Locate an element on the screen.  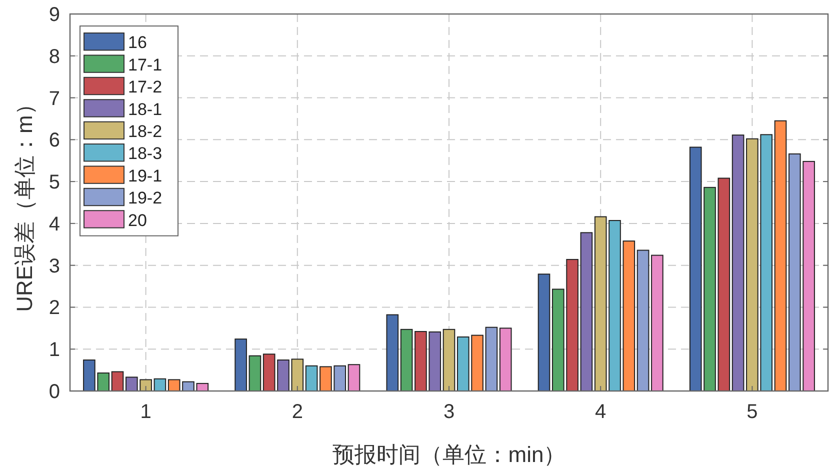
legend-label: 20 is located at coordinates (137, 220).